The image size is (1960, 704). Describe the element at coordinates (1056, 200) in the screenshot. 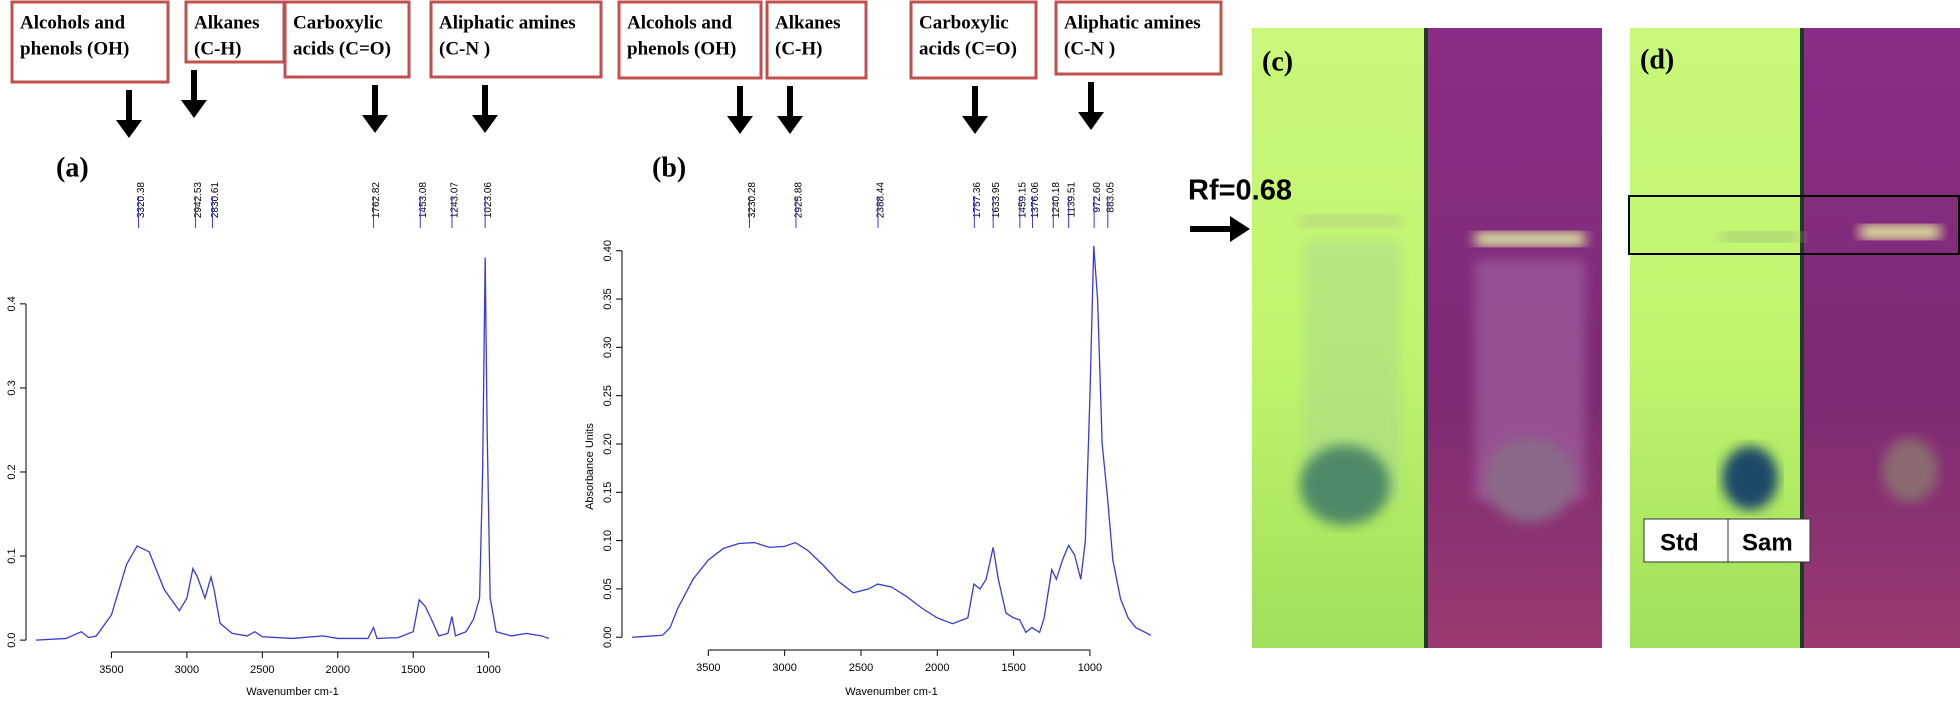

I see `peak-label: 1240.18` at that location.